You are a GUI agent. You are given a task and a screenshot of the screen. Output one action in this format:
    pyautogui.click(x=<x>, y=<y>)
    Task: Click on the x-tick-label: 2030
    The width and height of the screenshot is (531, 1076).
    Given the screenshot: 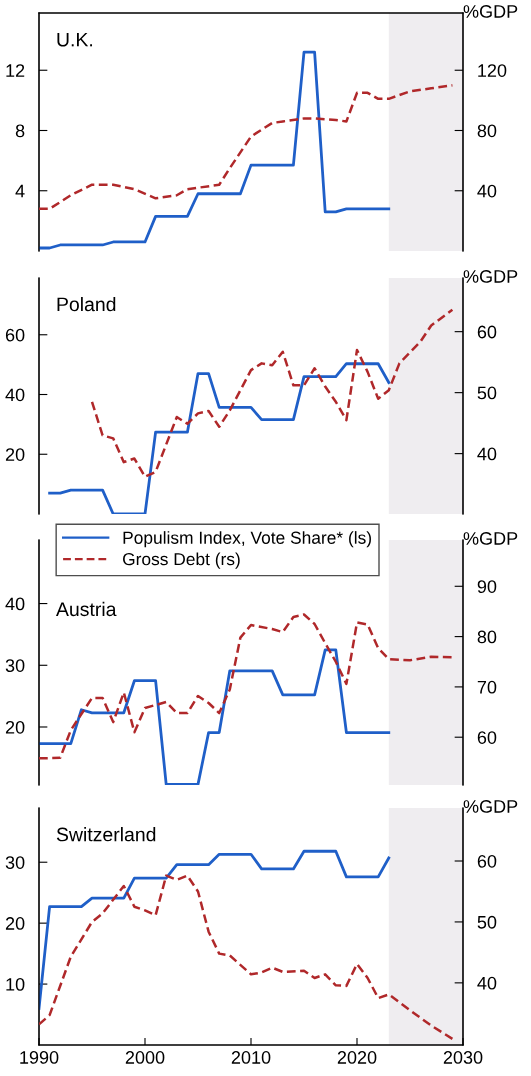 What is the action you would take?
    pyautogui.click(x=463, y=1057)
    